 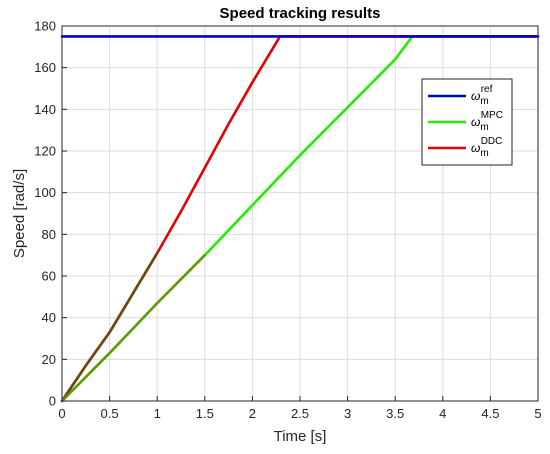 I want to click on series-overlap-segment, so click(x=109, y=327).